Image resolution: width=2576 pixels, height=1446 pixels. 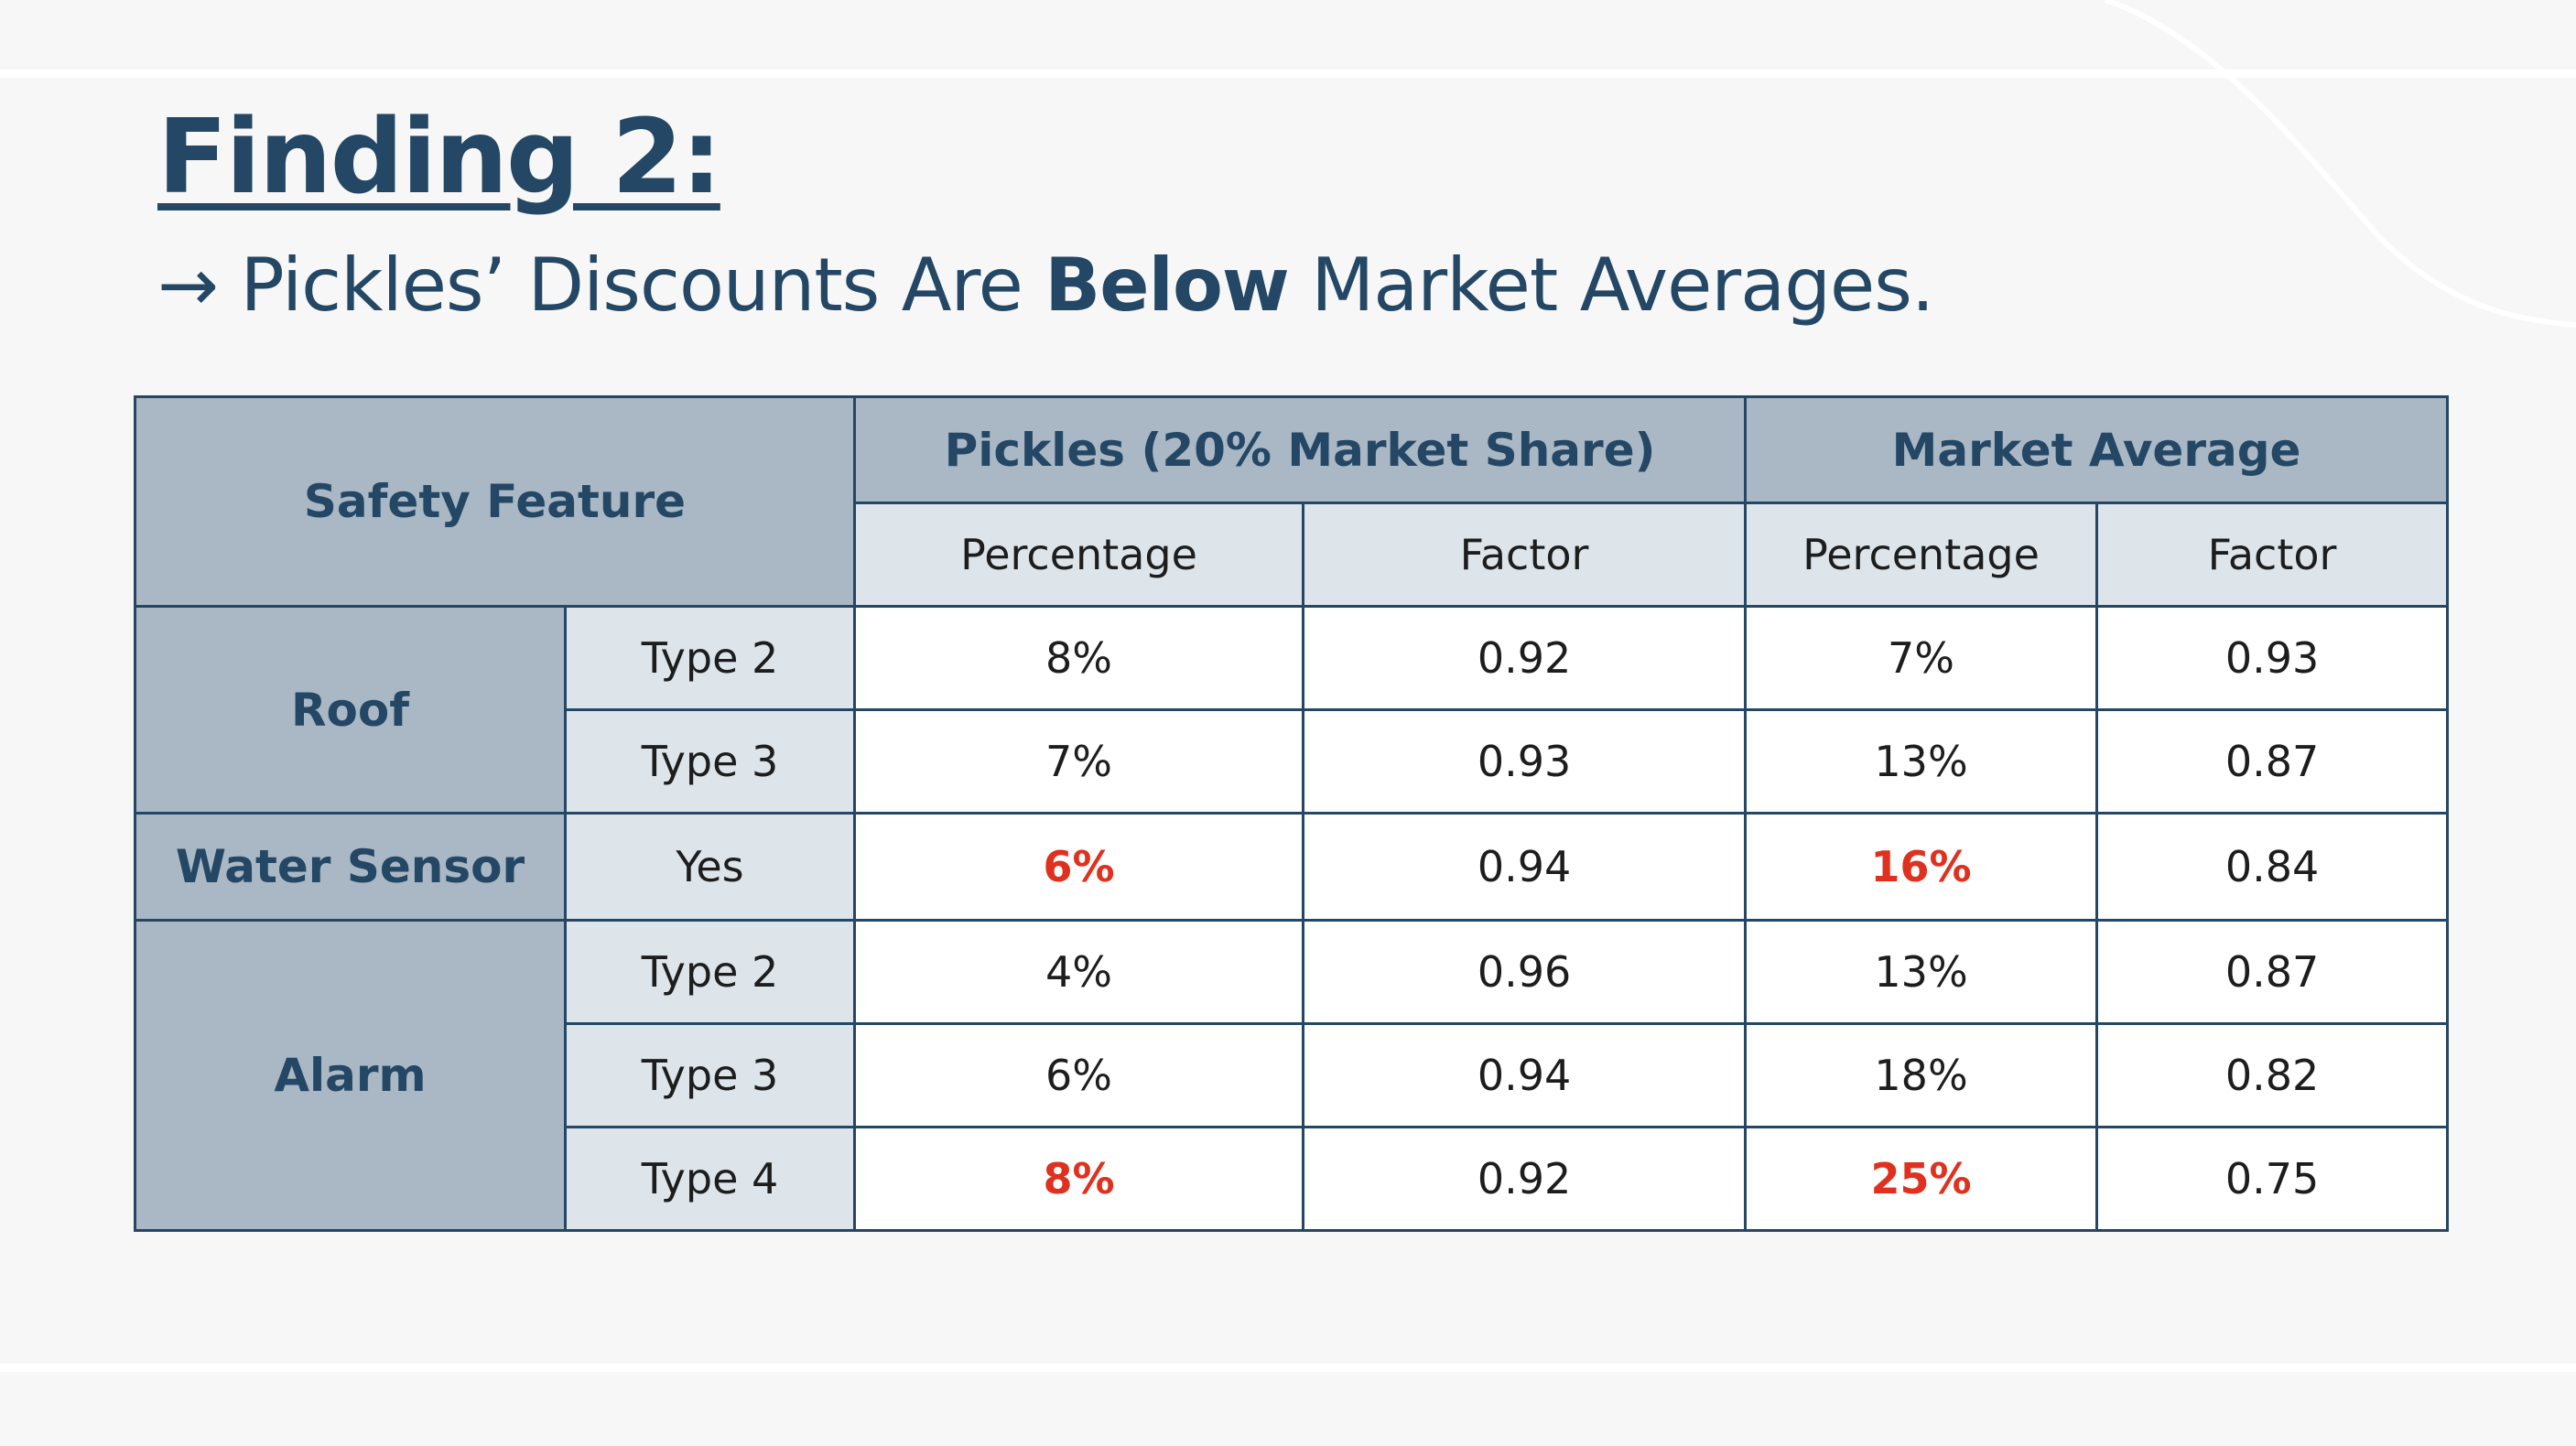 I want to click on subtitle-emphasis: Below, so click(x=1167, y=285).